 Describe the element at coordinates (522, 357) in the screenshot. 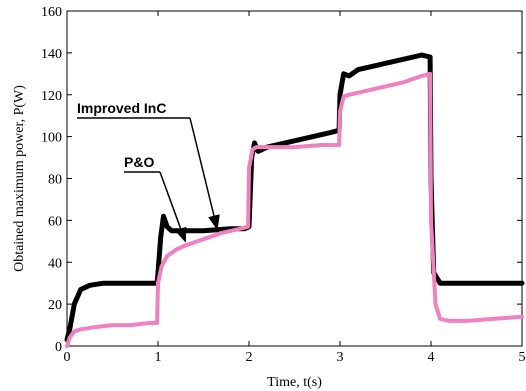

I see `x-tick-label: 5` at that location.